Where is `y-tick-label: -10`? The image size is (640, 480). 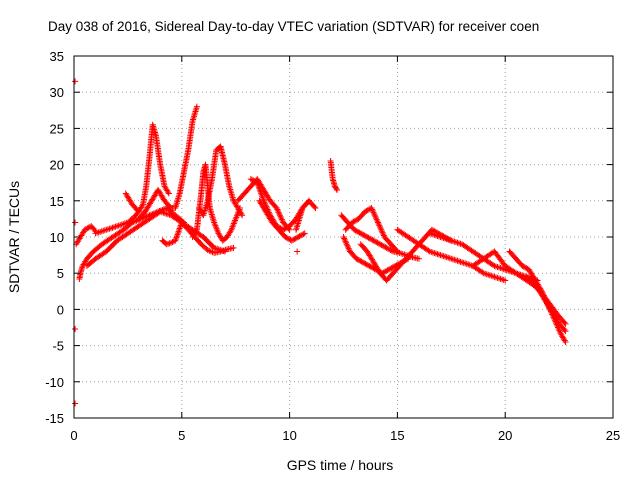
y-tick-label: -10 is located at coordinates (54, 382).